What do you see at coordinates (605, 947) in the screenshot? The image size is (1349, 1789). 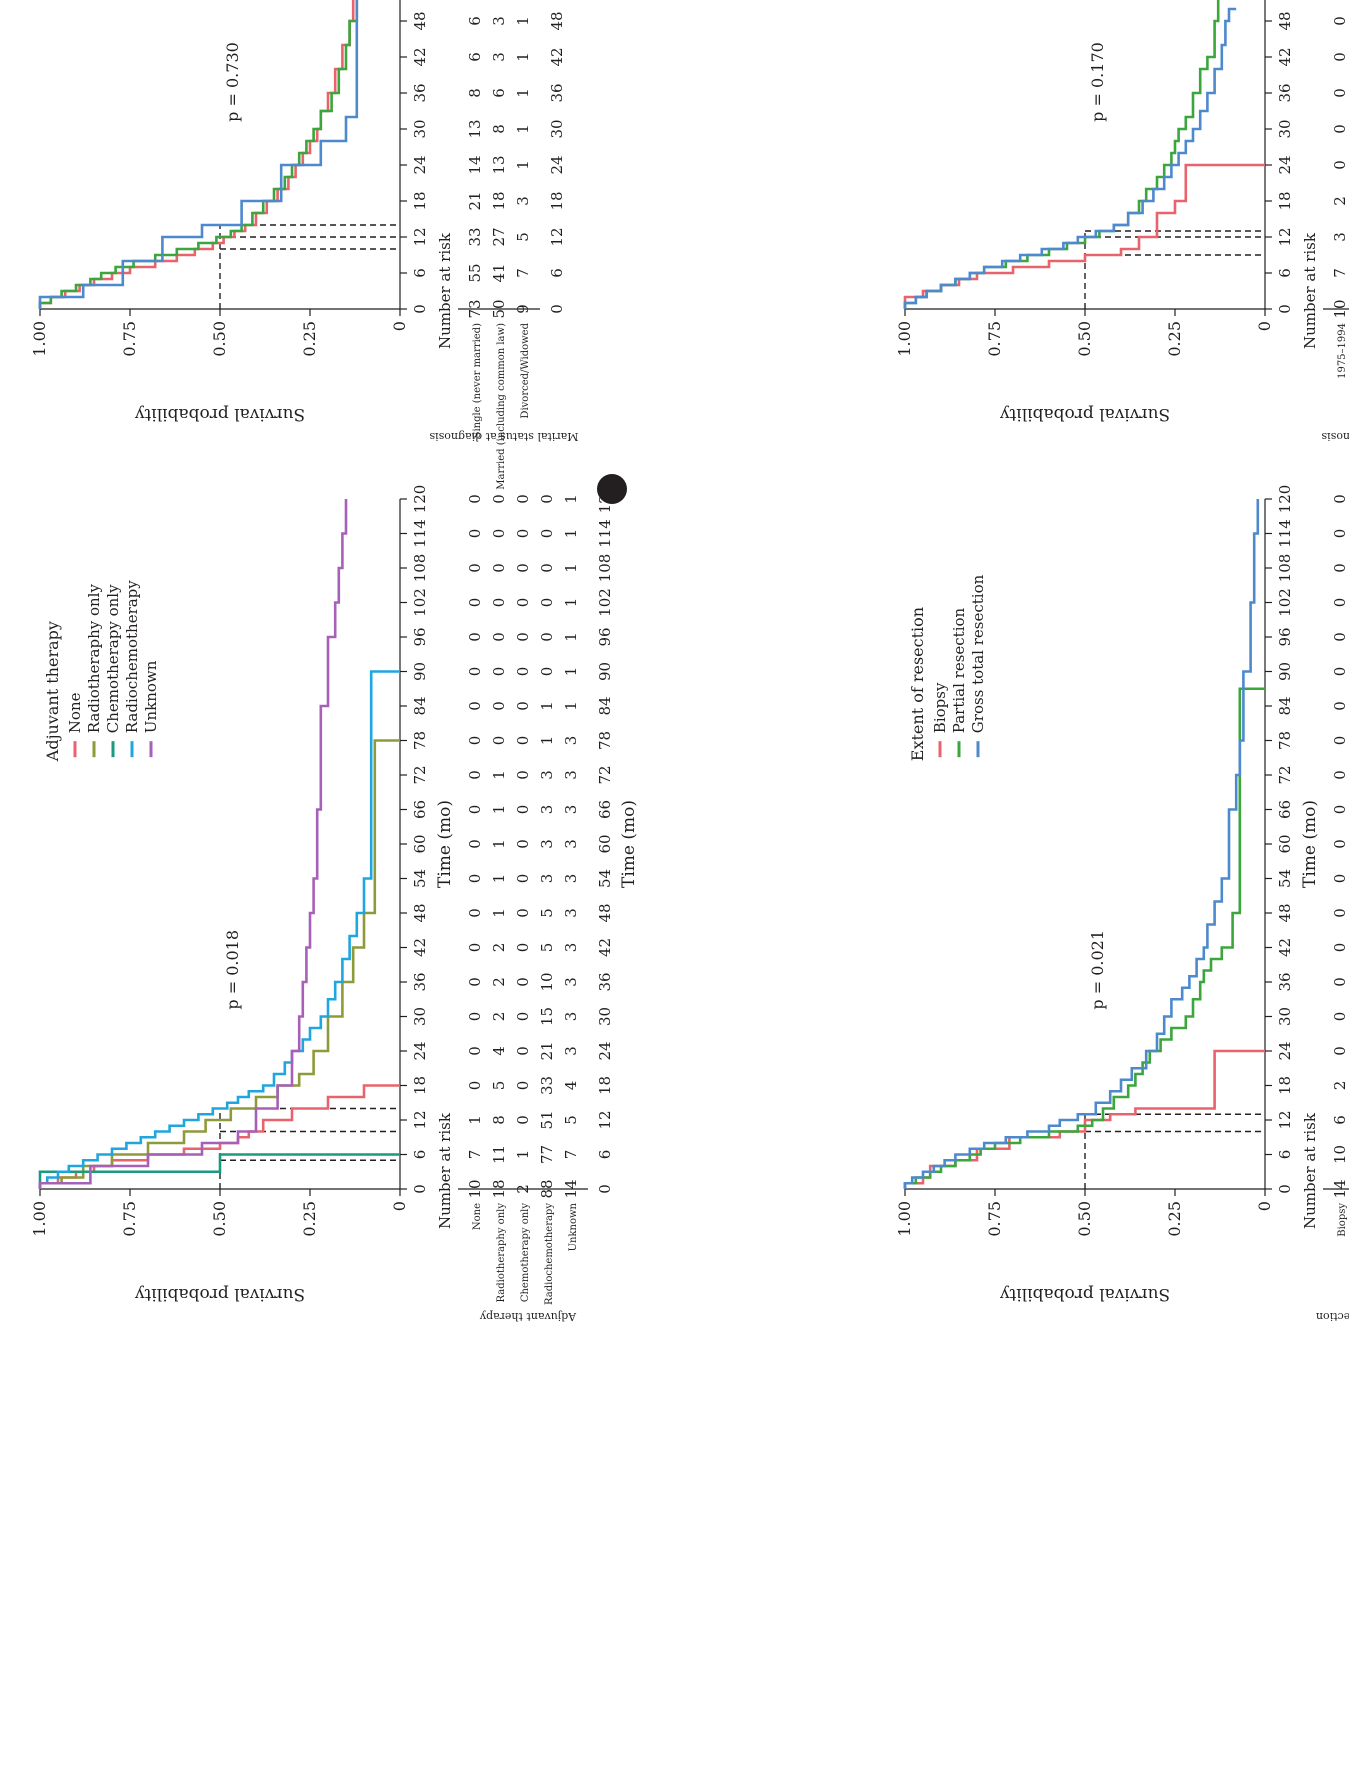 I see `risk-x-tick-label: 42` at bounding box center [605, 947].